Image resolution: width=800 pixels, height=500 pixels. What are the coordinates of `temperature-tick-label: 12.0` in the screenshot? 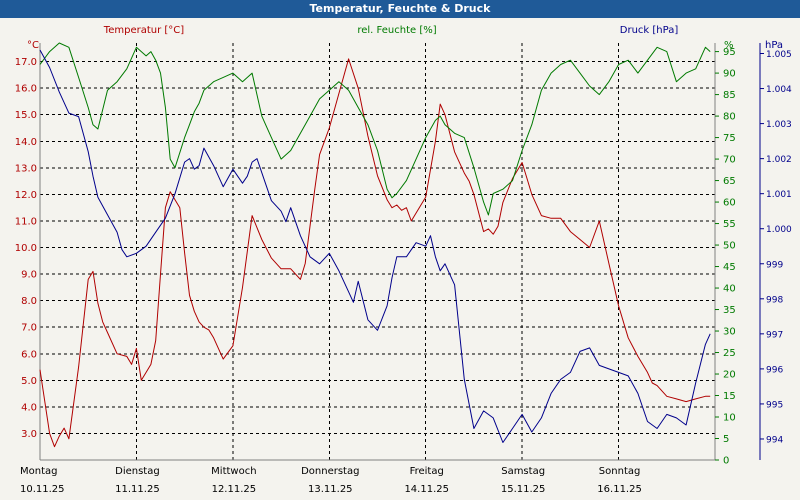 It's located at (26, 195).